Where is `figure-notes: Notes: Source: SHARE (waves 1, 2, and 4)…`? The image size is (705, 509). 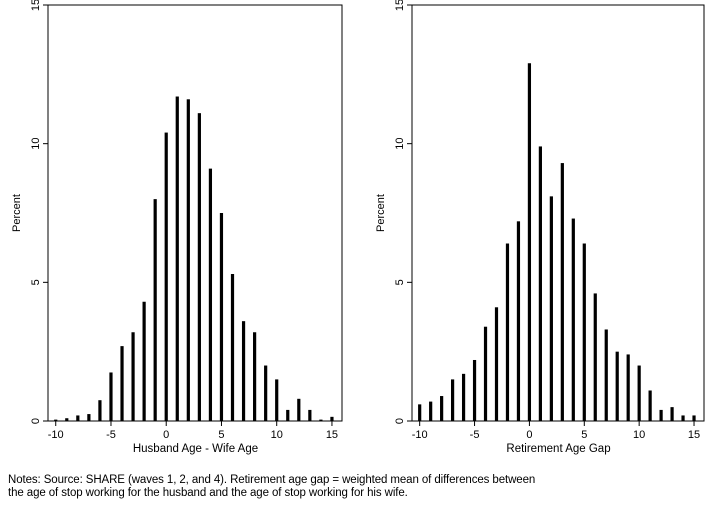 figure-notes: Notes: Source: SHARE (waves 1, 2, and 4)… is located at coordinates (355, 487).